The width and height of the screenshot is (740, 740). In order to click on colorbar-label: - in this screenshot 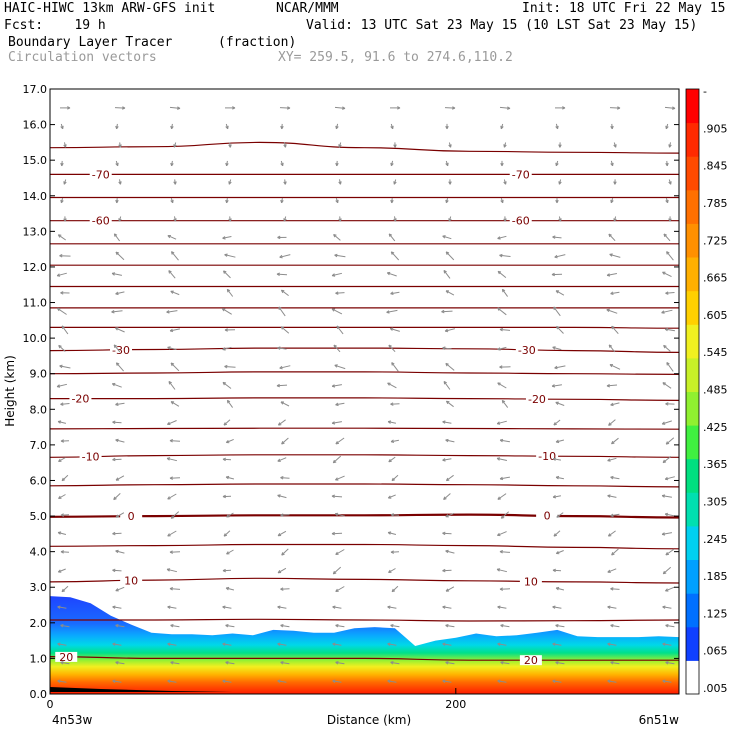, I will do `click(705, 91)`.